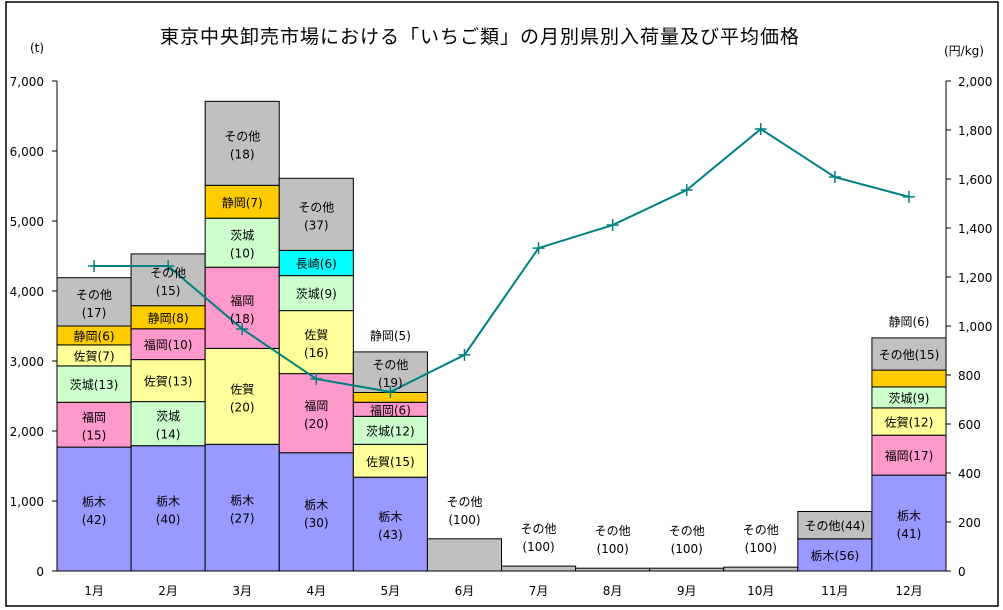 The image size is (1003, 610). What do you see at coordinates (390, 383) in the screenshot?
I see `segment-share: (19)` at bounding box center [390, 383].